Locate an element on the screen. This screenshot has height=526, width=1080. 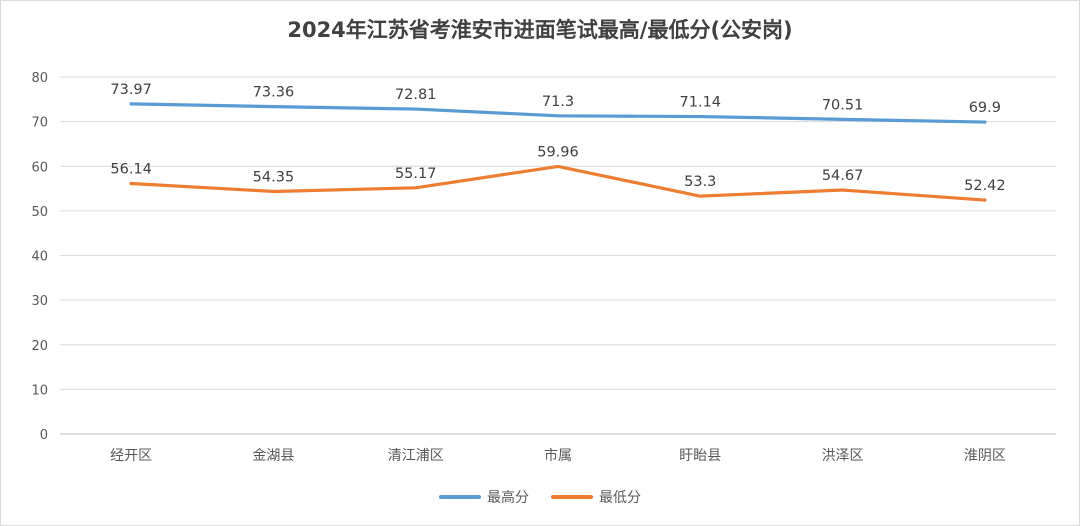
data-label: 70.51 is located at coordinates (843, 105).